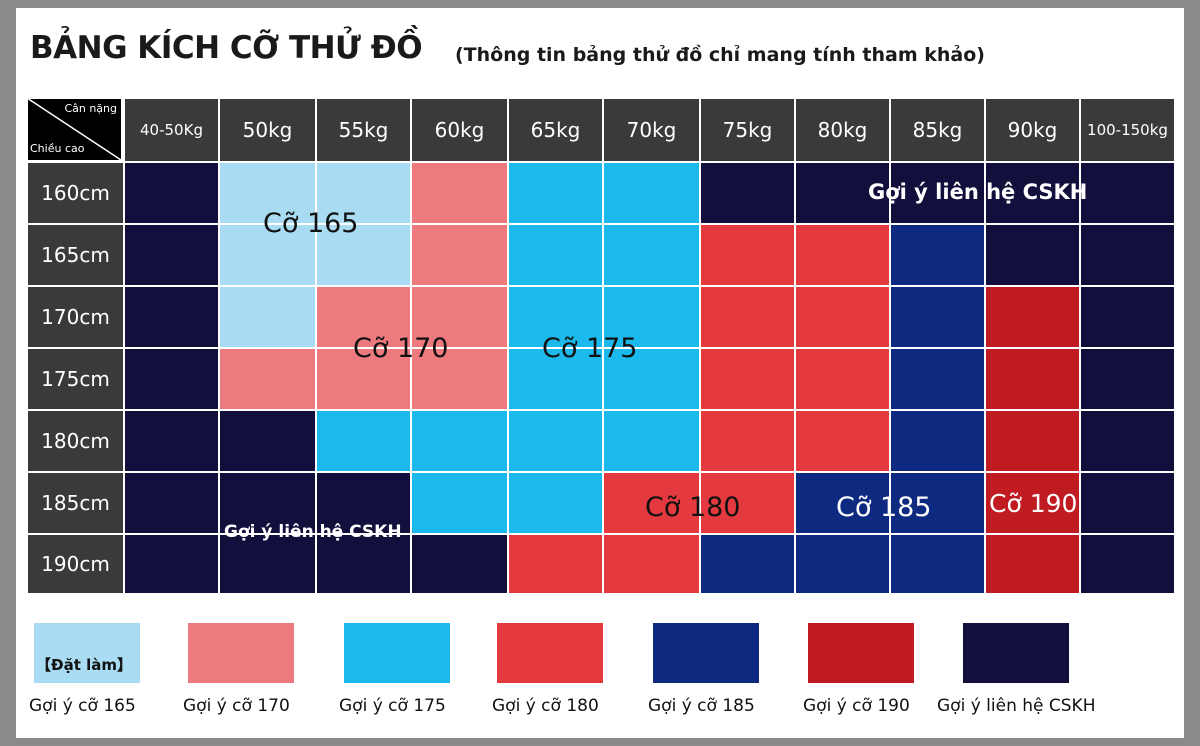 The image size is (1200, 746). Describe the element at coordinates (706, 653) in the screenshot. I see `legend-swatch-s185` at that location.